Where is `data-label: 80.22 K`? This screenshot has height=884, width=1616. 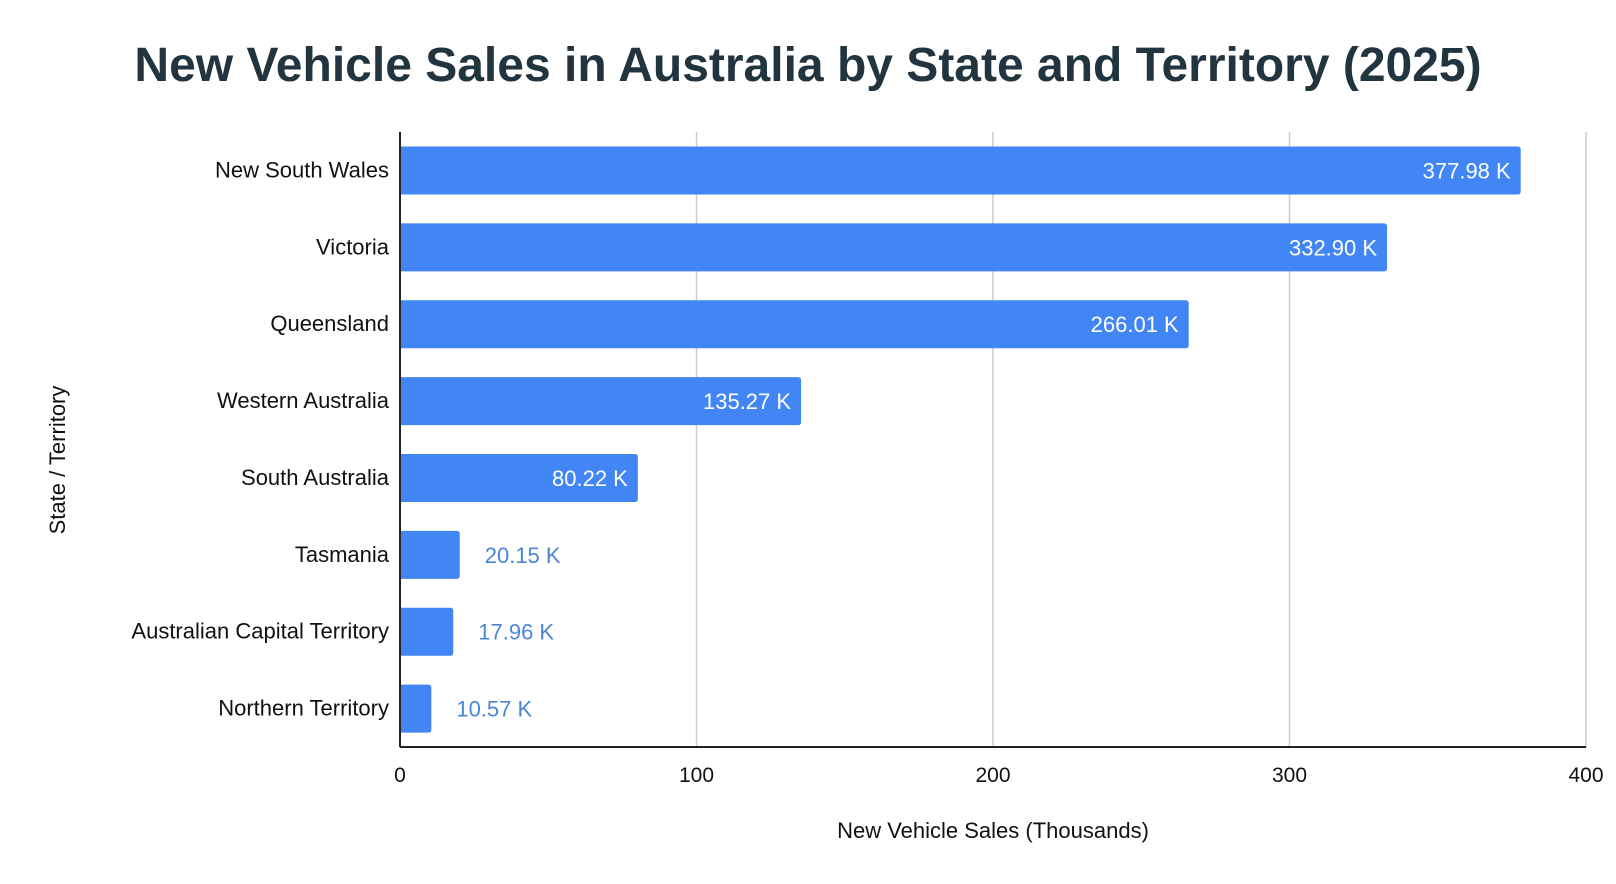
data-label: 80.22 K is located at coordinates (590, 478).